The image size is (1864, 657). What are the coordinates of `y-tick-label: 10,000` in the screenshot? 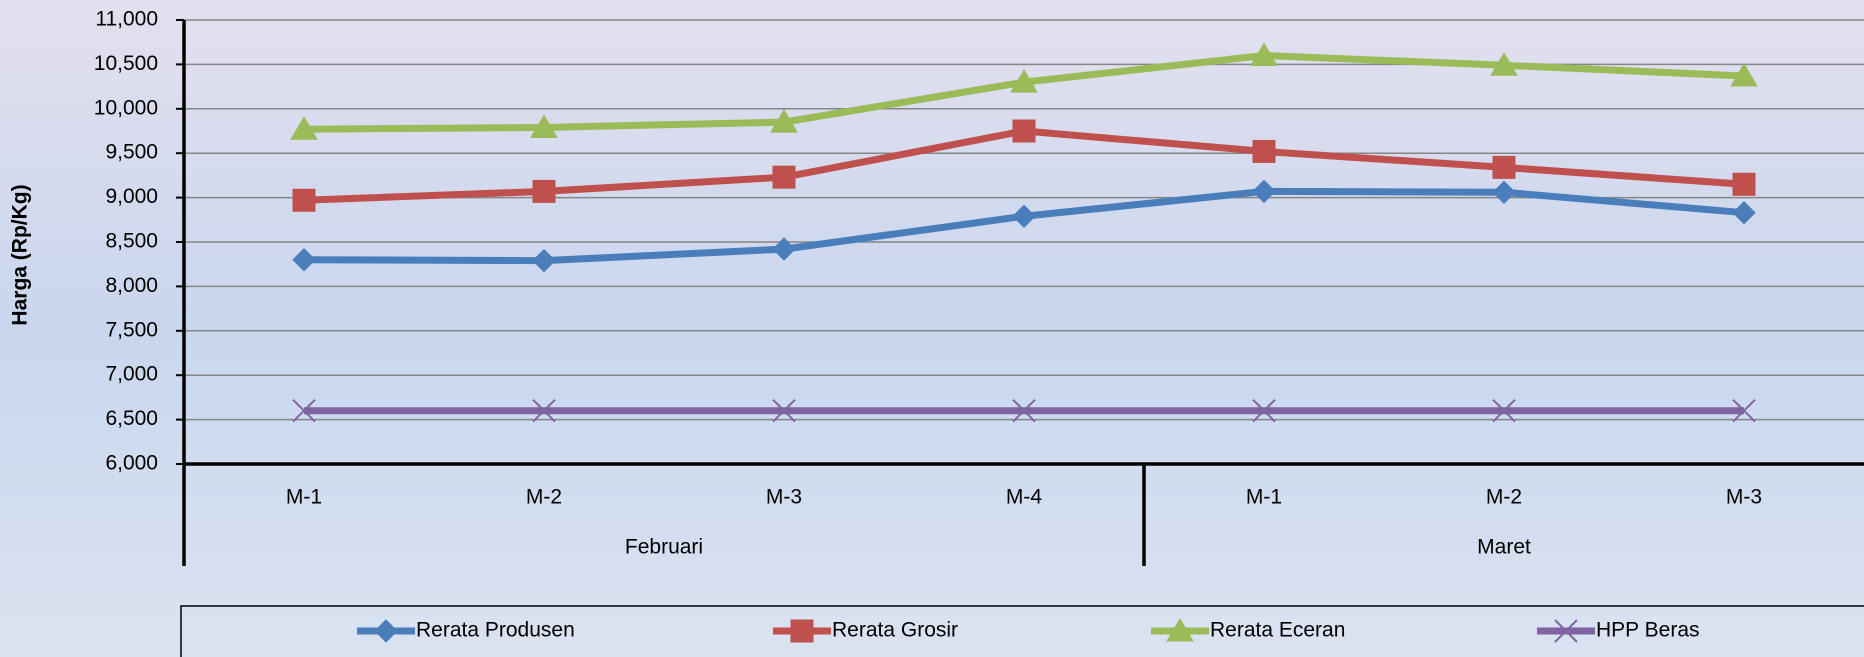 It's located at (126, 107).